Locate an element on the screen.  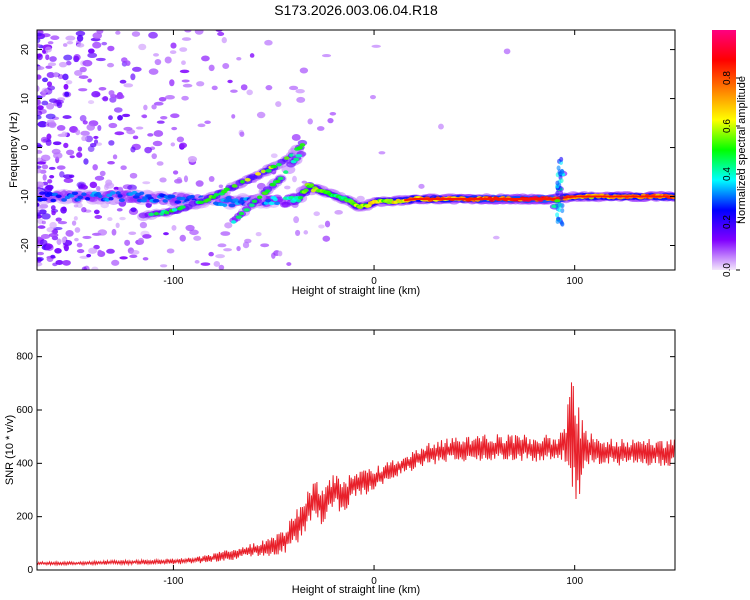
y-tick-label: -20 is located at coordinates (25, 245).